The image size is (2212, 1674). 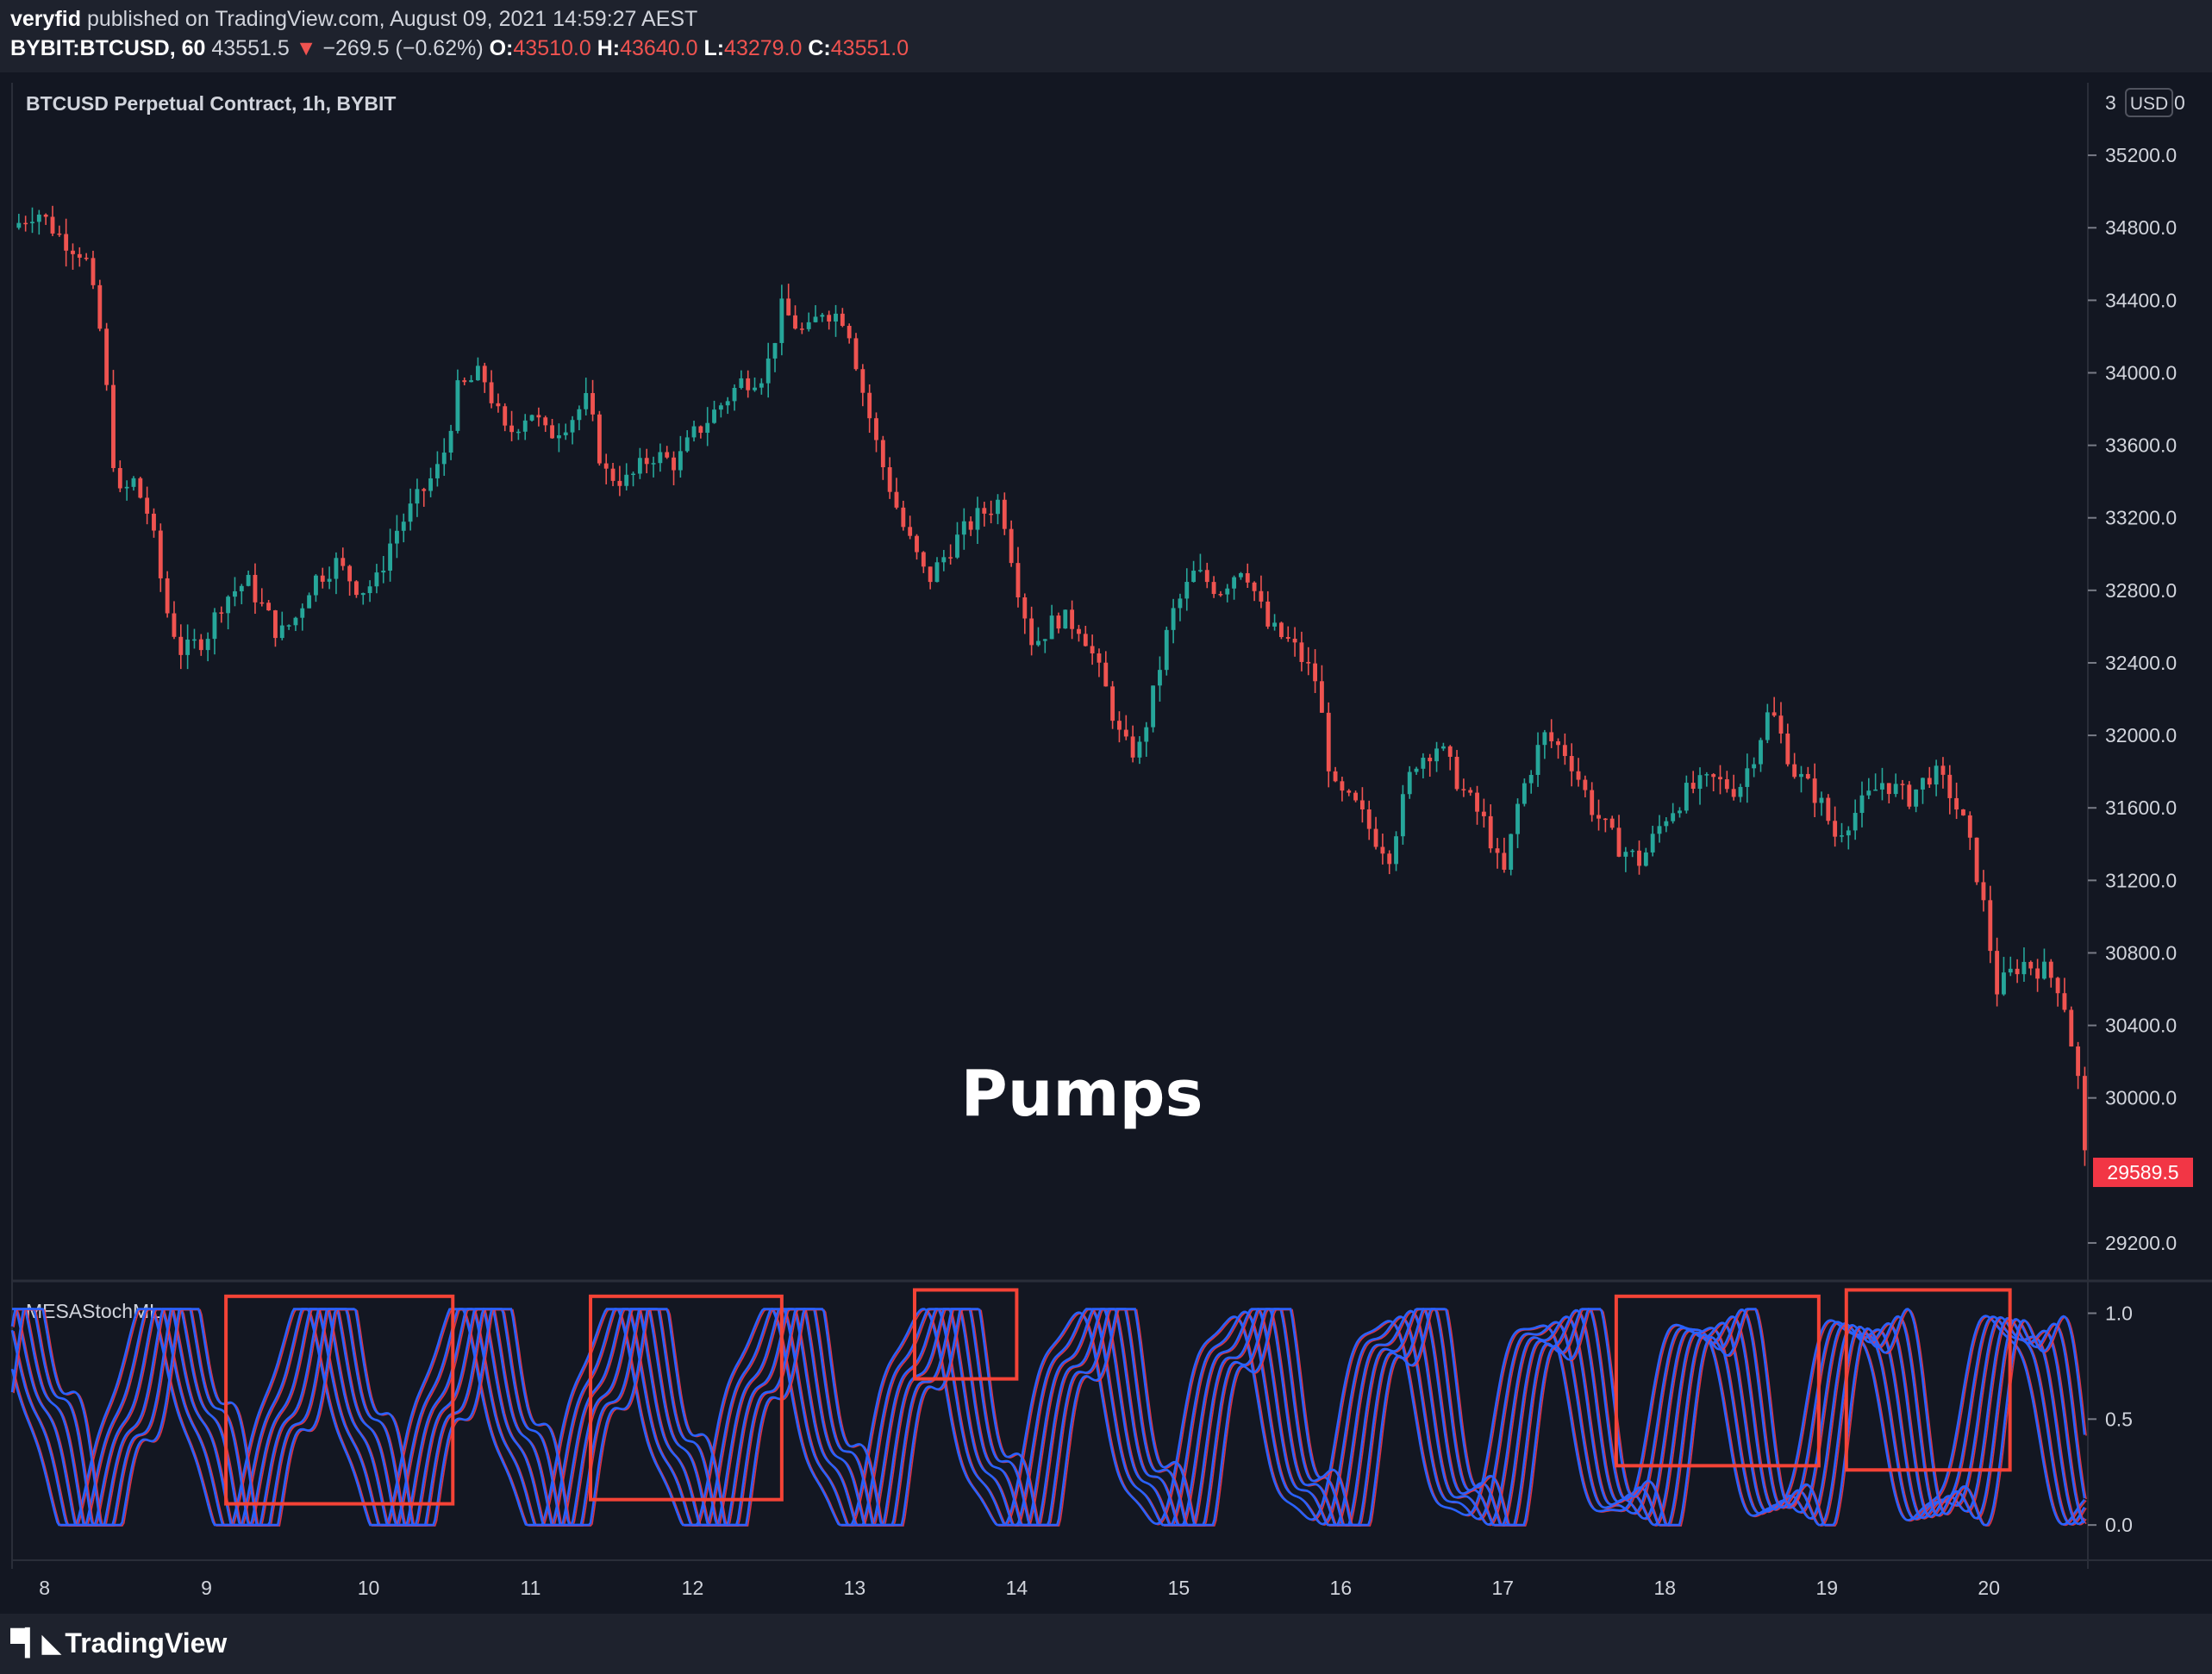 I want to click on price-tick-label: 33200.0, so click(x=2141, y=518).